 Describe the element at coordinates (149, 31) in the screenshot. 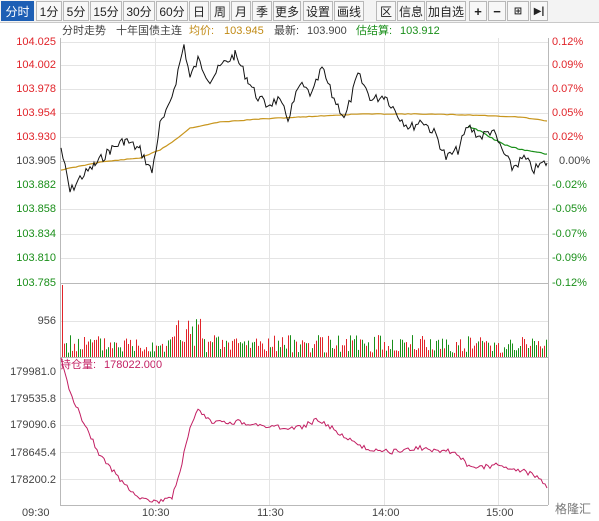

I see `instrument-name: 十年国债主连` at that location.